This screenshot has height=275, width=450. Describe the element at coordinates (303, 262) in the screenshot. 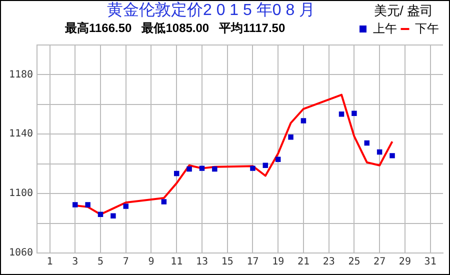

I see `x-tick-label: 21` at that location.